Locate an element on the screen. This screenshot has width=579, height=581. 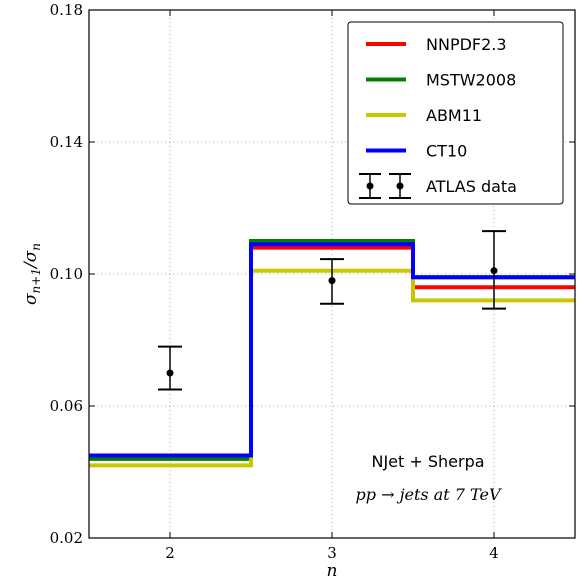
y-tick-label: 0.10 is located at coordinates (66, 274).